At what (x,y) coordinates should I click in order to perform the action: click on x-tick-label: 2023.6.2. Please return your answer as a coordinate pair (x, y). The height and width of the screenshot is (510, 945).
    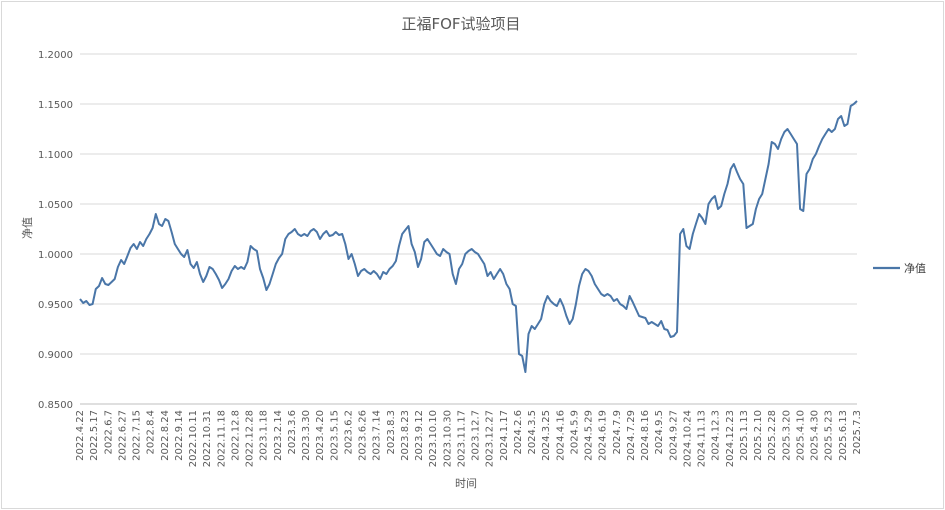
    Looking at the image, I should click on (348, 432).